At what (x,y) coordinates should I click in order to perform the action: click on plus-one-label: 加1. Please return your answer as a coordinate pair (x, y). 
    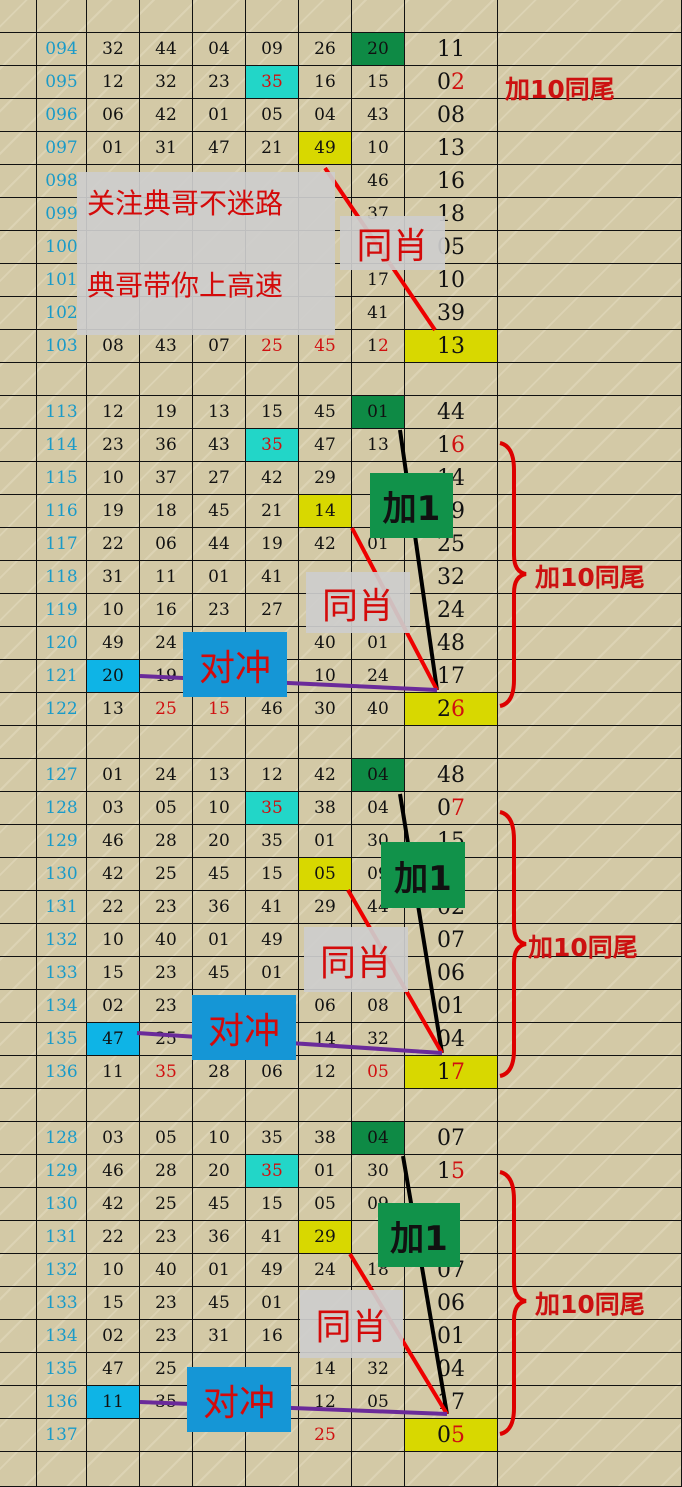
    Looking at the image, I should click on (419, 1235).